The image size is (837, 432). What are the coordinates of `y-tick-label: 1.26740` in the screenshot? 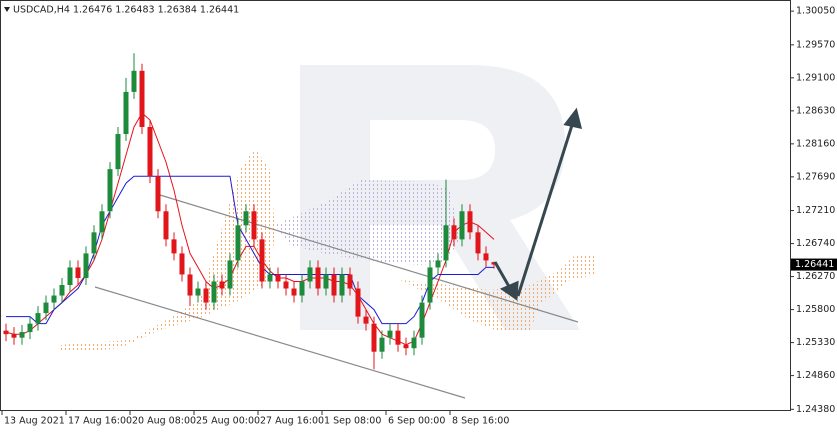 It's located at (815, 243).